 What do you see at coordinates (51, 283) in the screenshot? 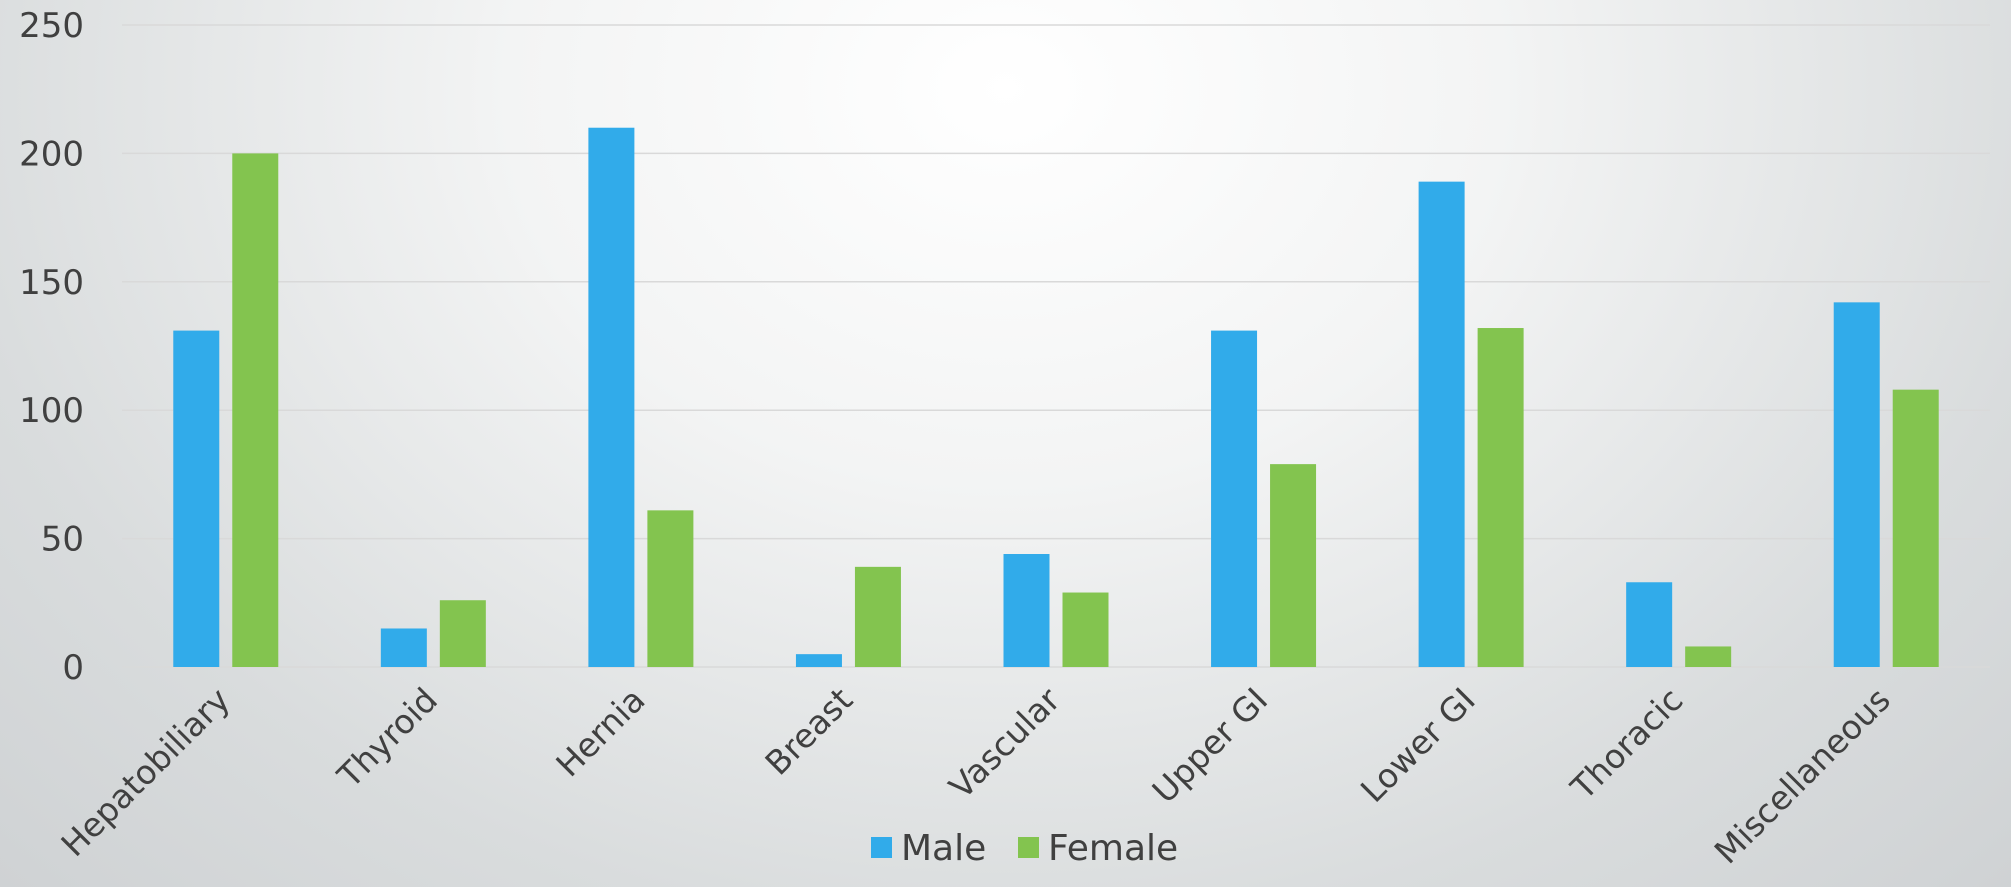
I see `y-tick-label: 150` at bounding box center [51, 283].